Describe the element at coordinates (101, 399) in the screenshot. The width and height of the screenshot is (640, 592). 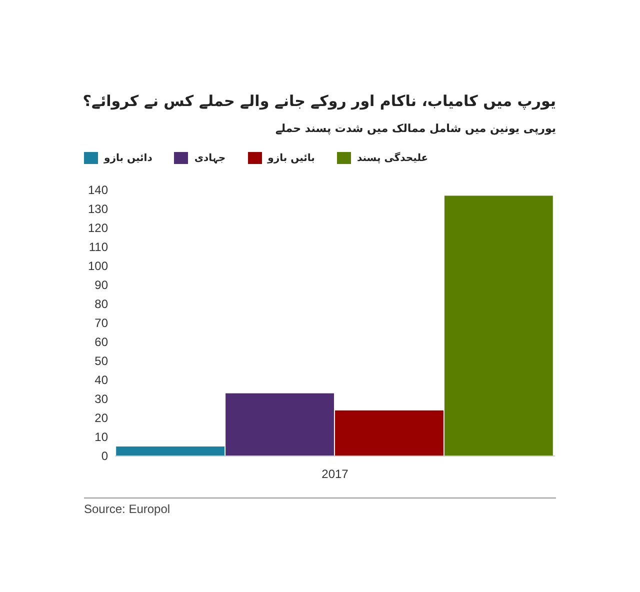
I see `y-tick-label: 30` at that location.